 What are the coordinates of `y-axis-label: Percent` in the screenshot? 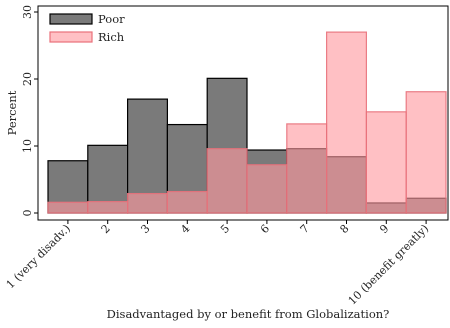 It's located at (12, 112).